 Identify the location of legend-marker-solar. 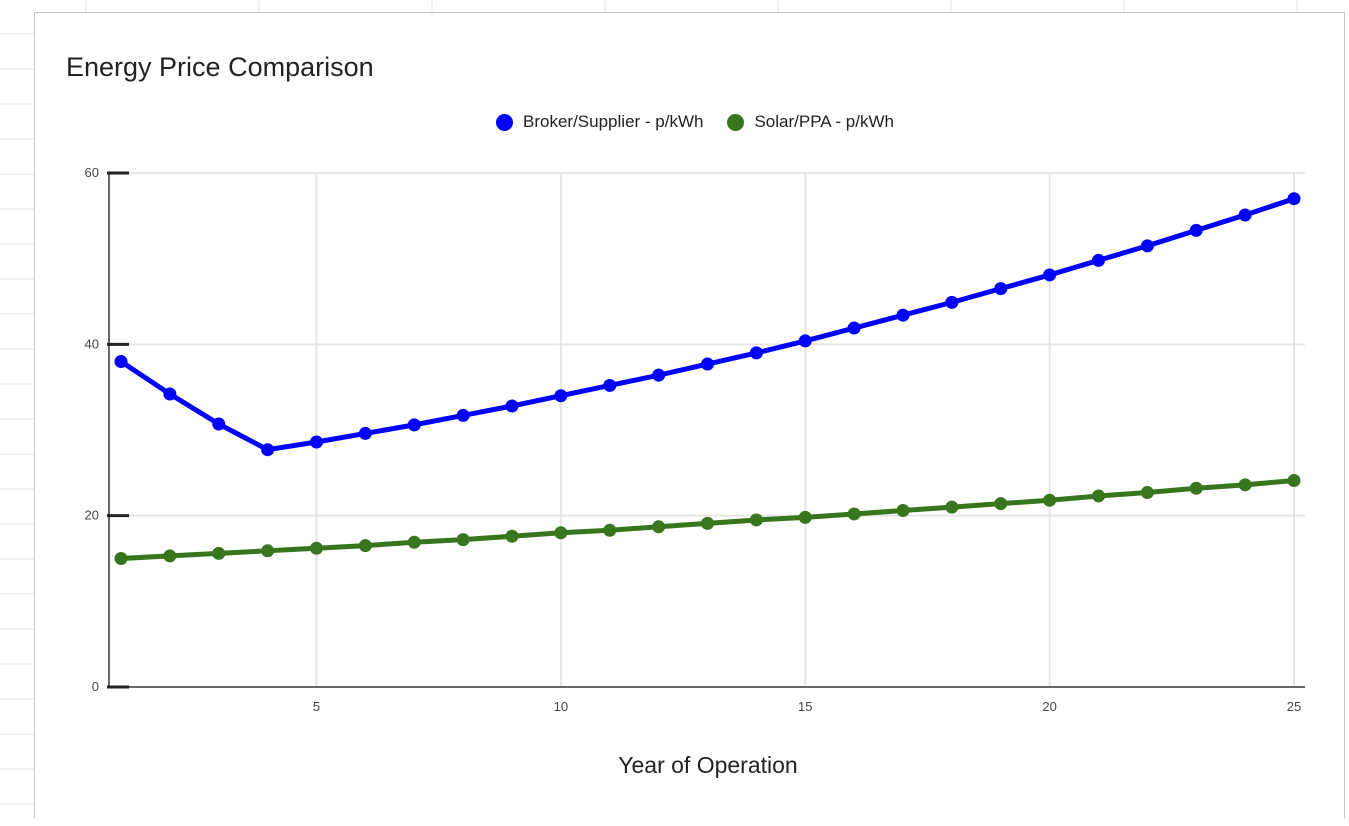
(736, 122).